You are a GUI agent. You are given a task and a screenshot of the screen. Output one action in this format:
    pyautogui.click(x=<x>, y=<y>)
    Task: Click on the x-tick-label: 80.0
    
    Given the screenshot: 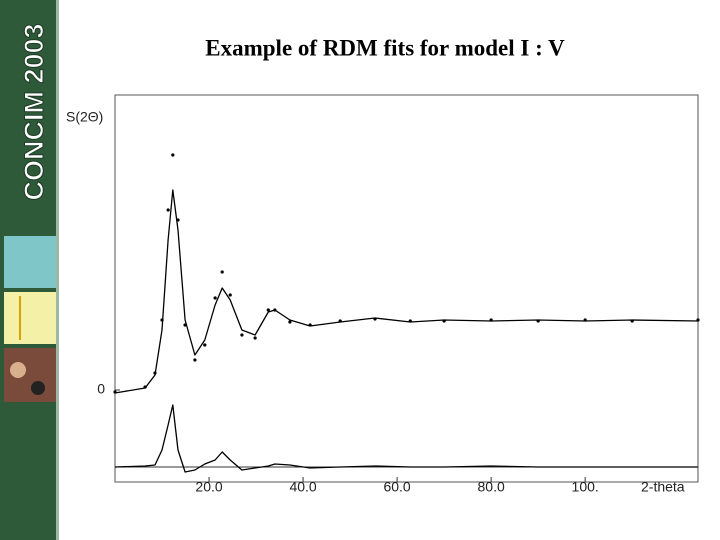 What is the action you would take?
    pyautogui.click(x=491, y=487)
    